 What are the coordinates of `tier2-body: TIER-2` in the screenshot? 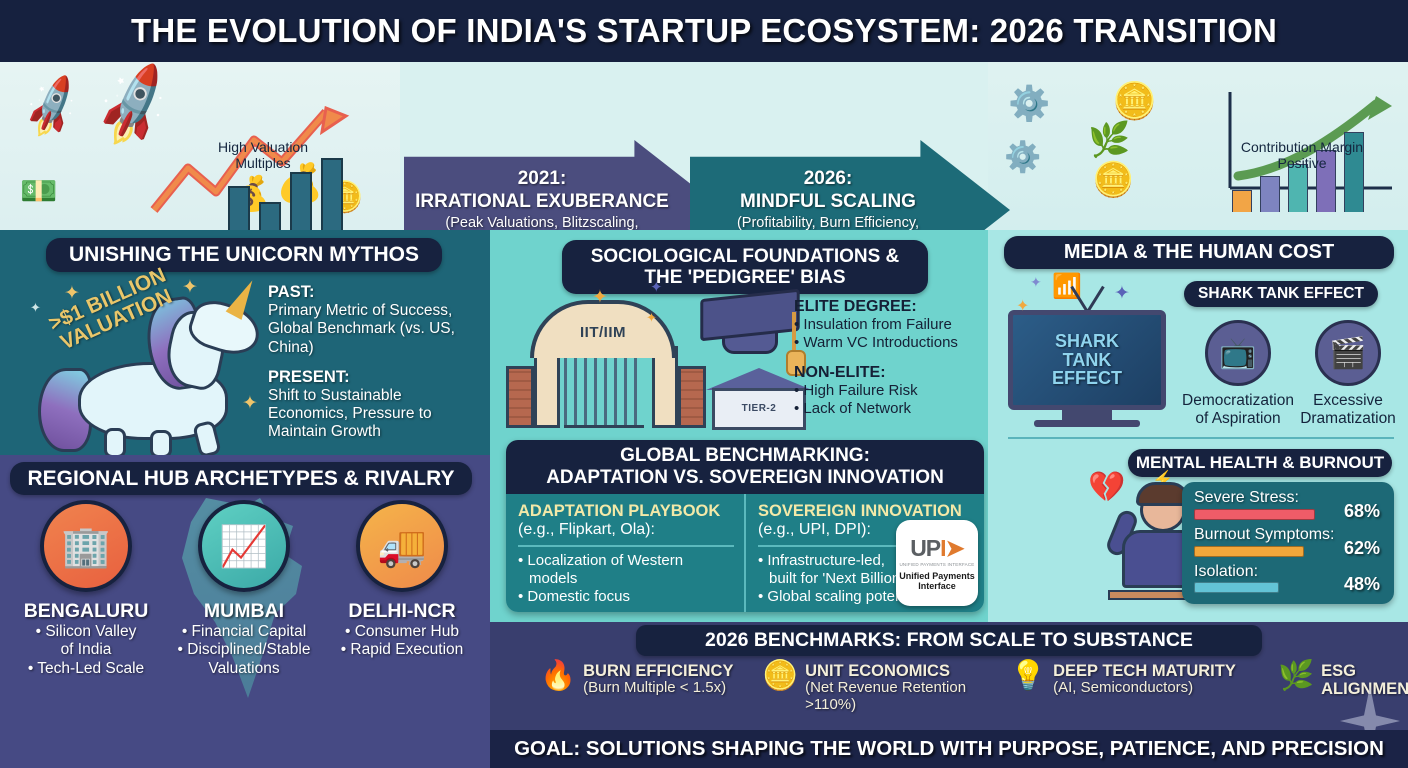 It's located at (759, 409).